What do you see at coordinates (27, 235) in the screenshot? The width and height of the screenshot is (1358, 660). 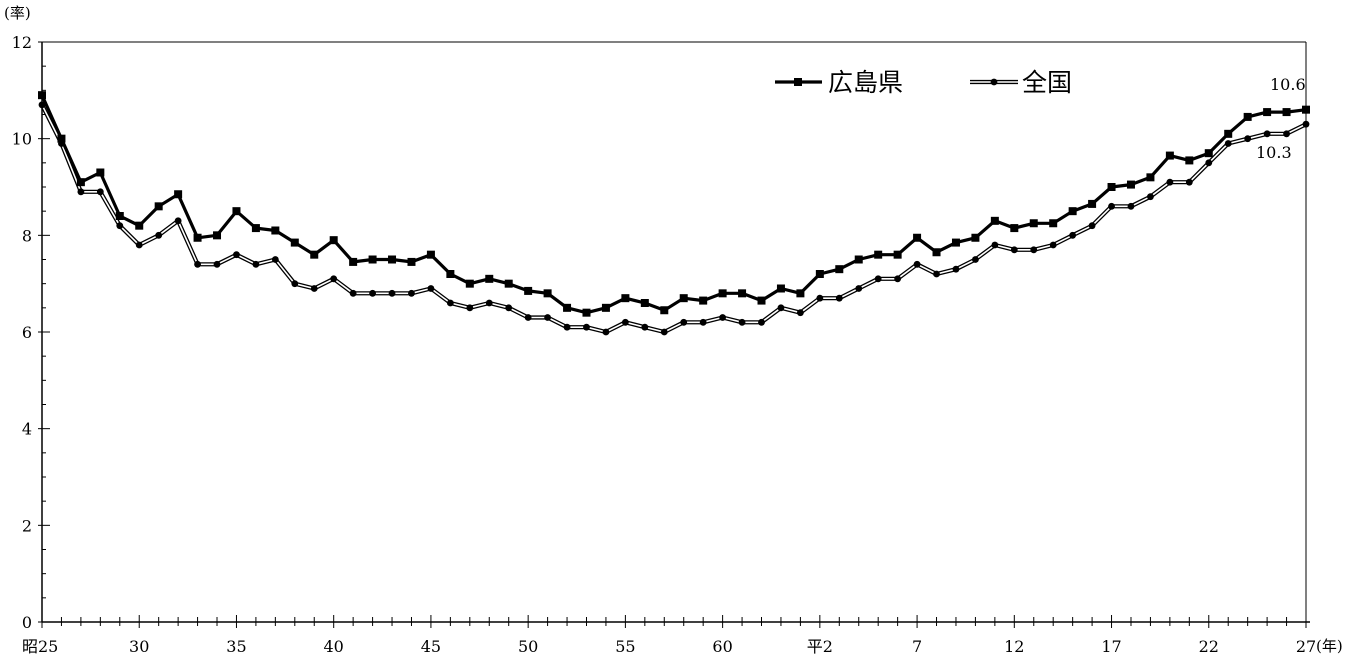 I see `y-tick-label: 8` at bounding box center [27, 235].